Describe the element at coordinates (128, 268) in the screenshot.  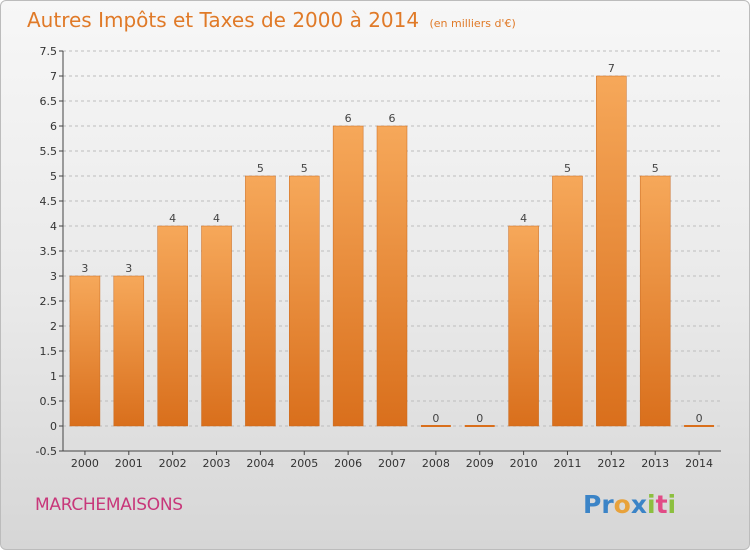
I see `data-label-2001: 3` at that location.